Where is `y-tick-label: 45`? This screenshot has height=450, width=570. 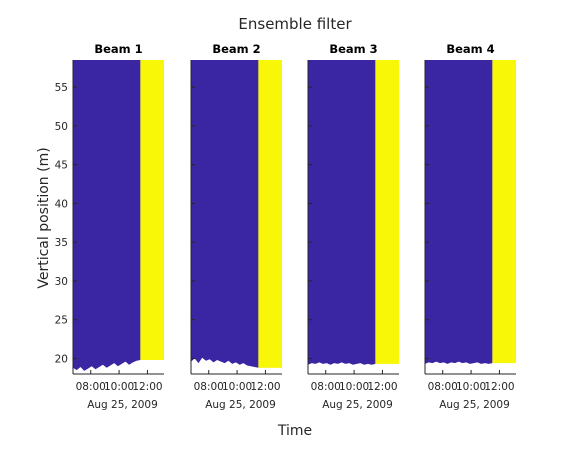
y-tick-label: 45 is located at coordinates (61, 166).